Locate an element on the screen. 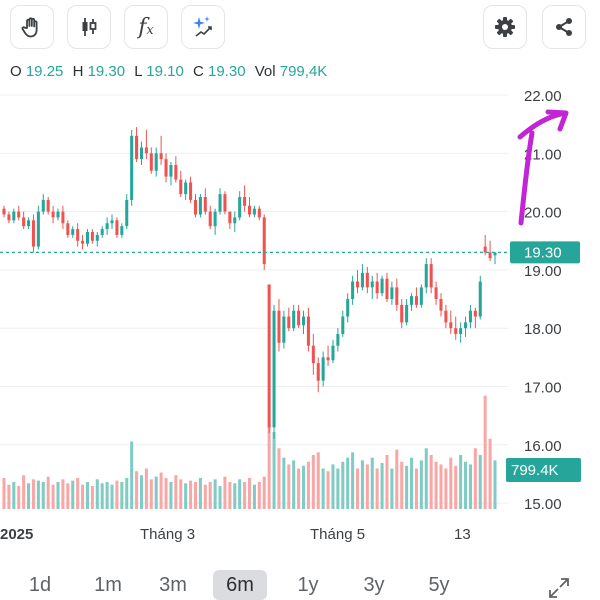  range-1d: 1d is located at coordinates (40, 584).